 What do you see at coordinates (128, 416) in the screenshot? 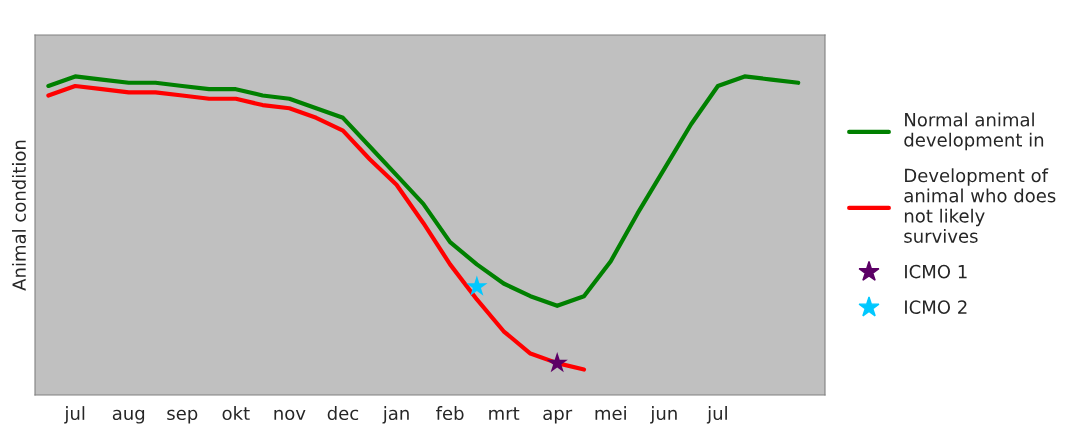
I see `x-tick-label: aug` at bounding box center [128, 416].